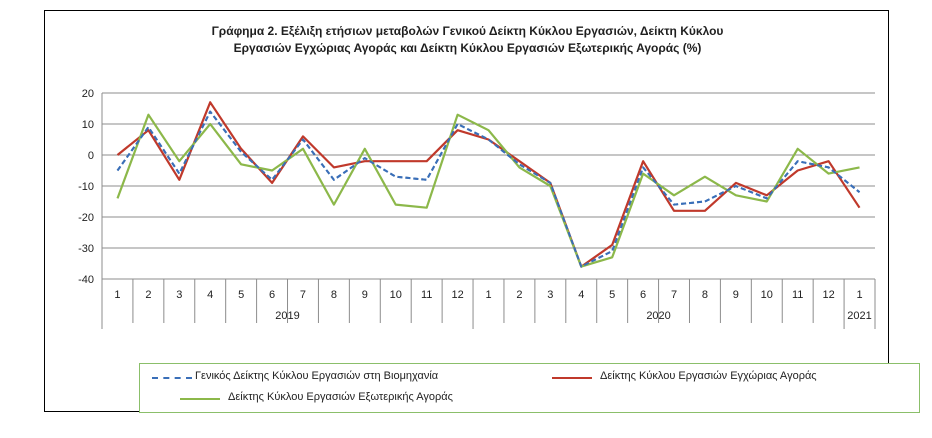  I want to click on year-label: 2020, so click(658, 316).